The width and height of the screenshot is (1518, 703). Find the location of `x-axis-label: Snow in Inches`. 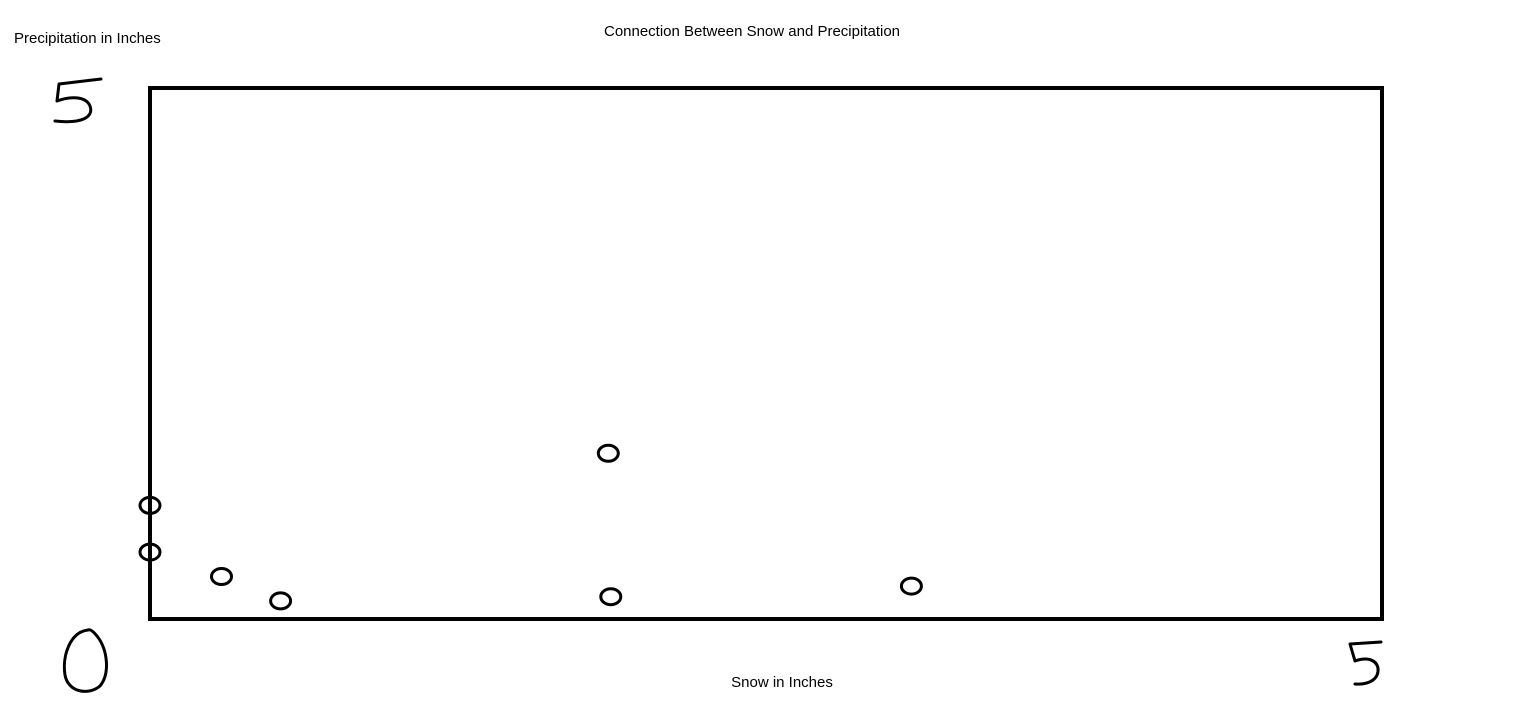

x-axis-label: Snow in Inches is located at coordinates (782, 682).